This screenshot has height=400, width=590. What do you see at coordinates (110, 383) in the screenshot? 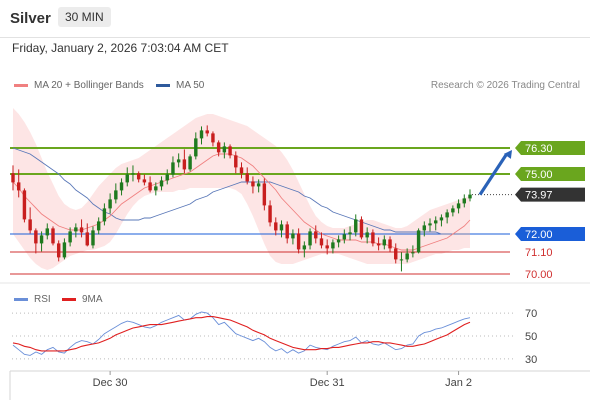
I see `time-axis-label: Dec 30` at bounding box center [110, 383].